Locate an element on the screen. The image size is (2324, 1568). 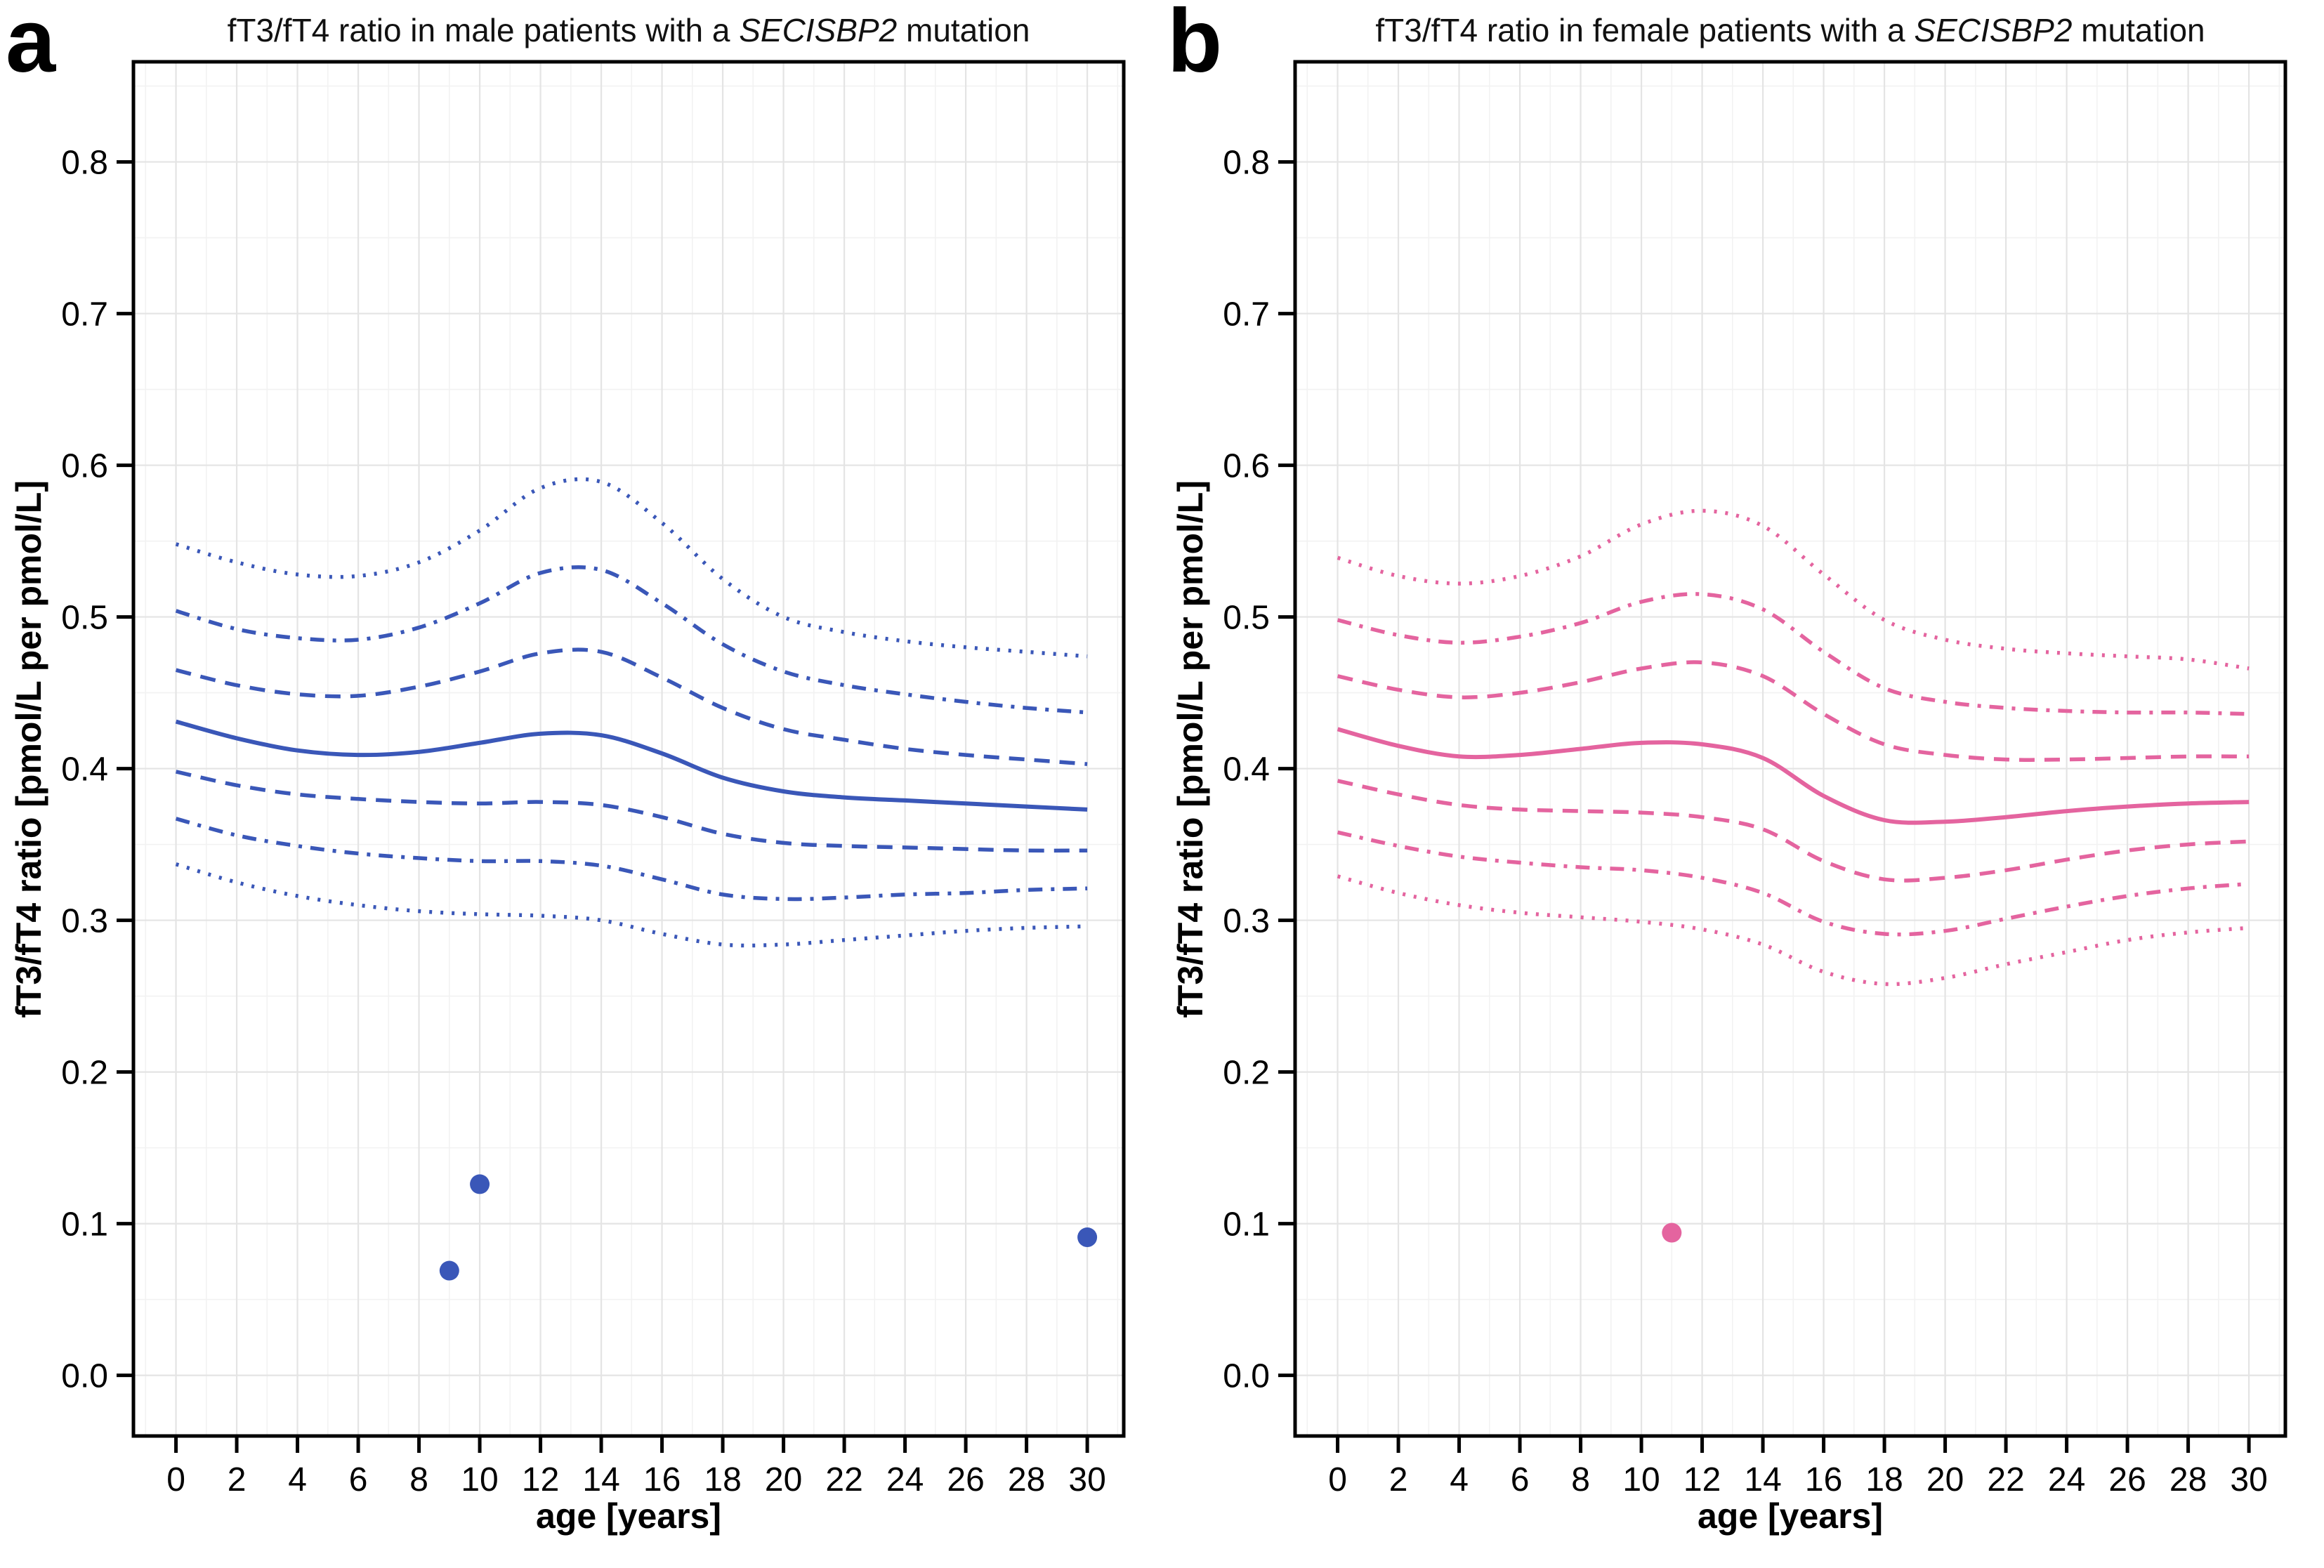
curve-upper-outer-dotted is located at coordinates (631, 568).